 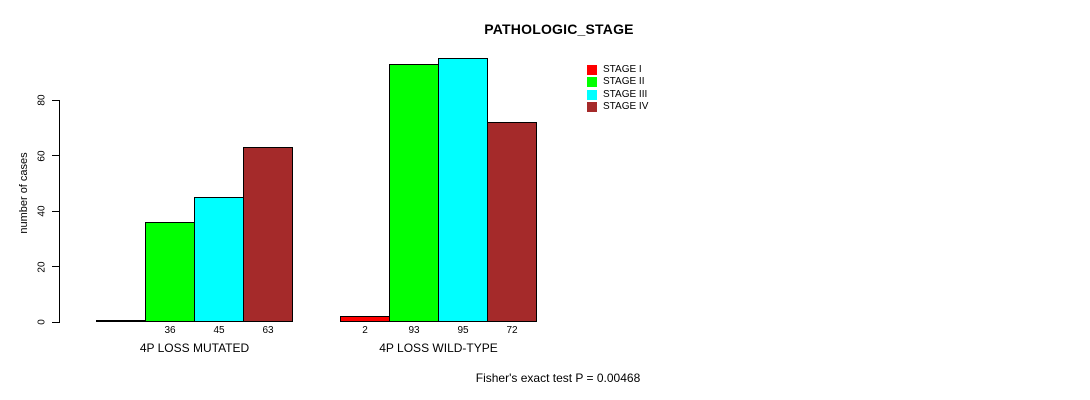 What do you see at coordinates (365, 330) in the screenshot?
I see `bar-value-label: 2` at bounding box center [365, 330].